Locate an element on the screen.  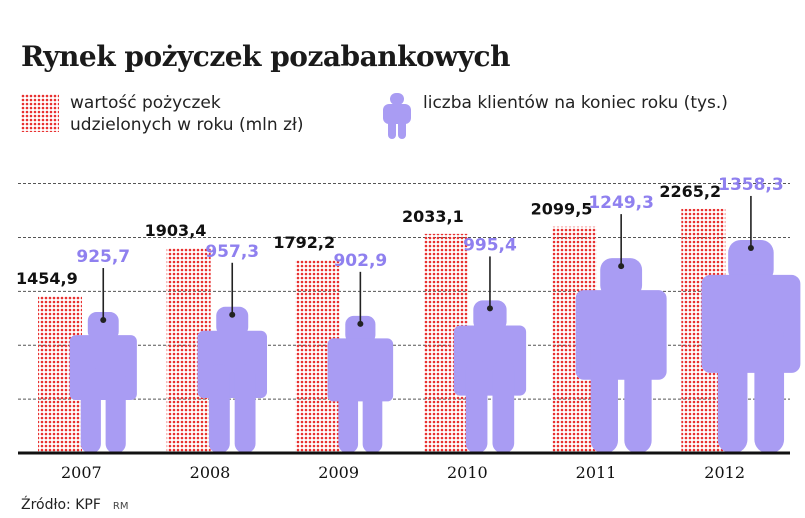
source-note: Źródło: KPF RM is located at coordinates (74, 505).